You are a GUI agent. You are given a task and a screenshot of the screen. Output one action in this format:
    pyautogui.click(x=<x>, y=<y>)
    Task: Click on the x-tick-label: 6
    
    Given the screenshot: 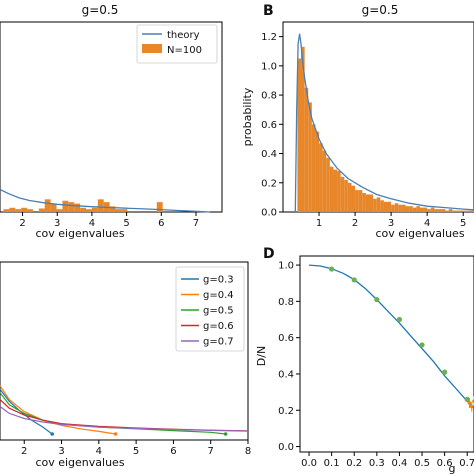 What is the action you would take?
    pyautogui.click(x=161, y=223)
    